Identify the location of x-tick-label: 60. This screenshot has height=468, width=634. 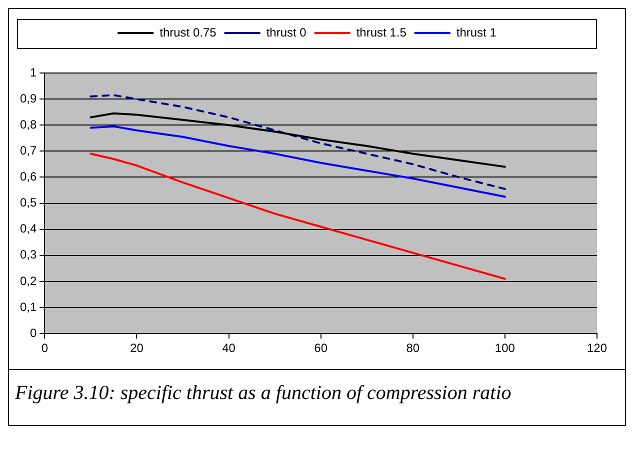
(321, 348).